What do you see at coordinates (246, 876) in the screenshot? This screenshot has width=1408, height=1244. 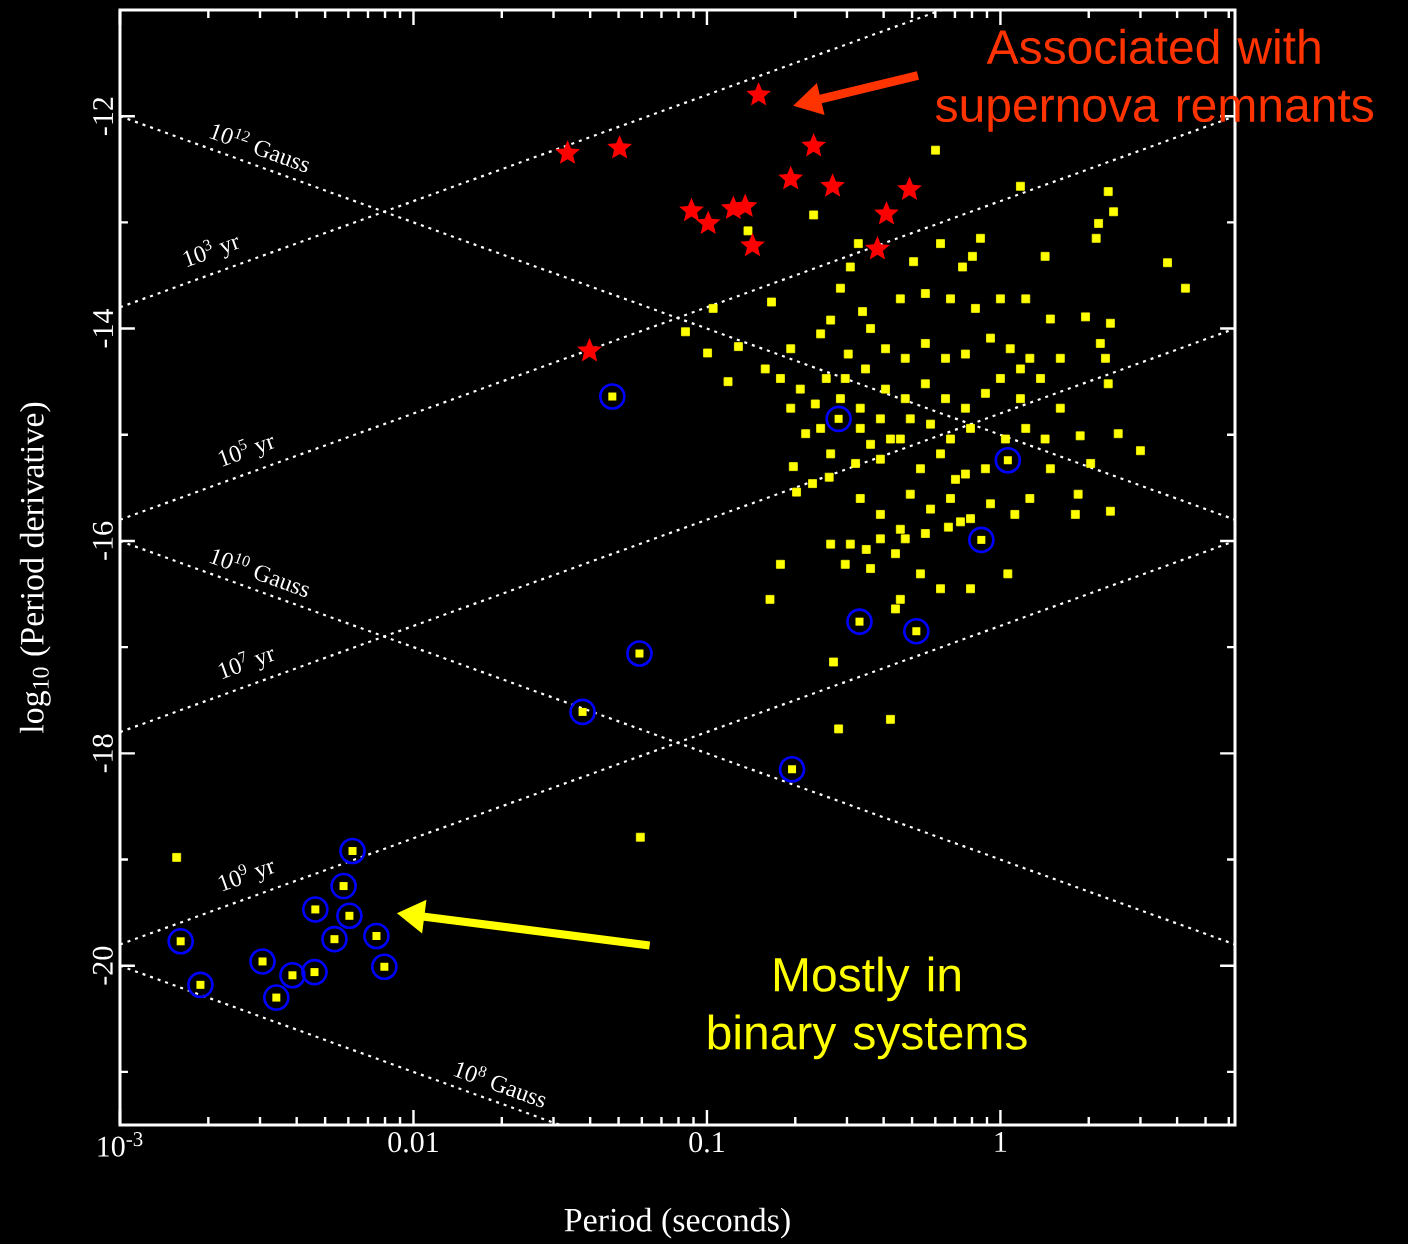 I see `text: 10$^{9}$ yr` at bounding box center [246, 876].